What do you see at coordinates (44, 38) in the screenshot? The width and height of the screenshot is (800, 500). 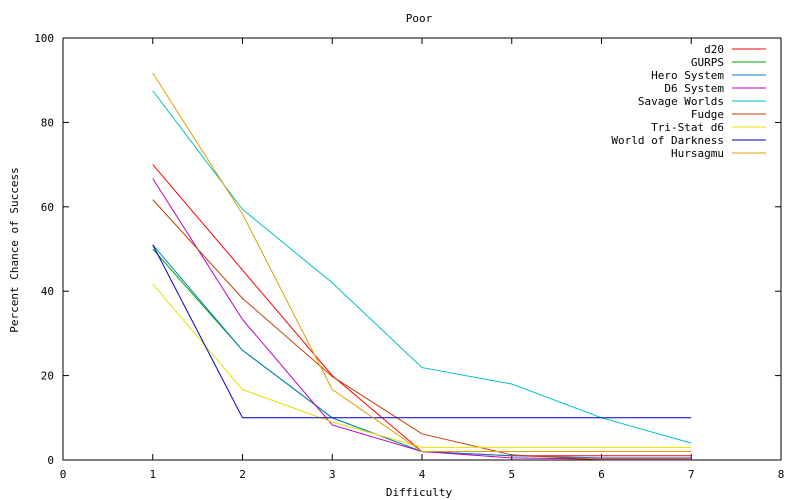 I see `y-tick-label: 100` at bounding box center [44, 38].